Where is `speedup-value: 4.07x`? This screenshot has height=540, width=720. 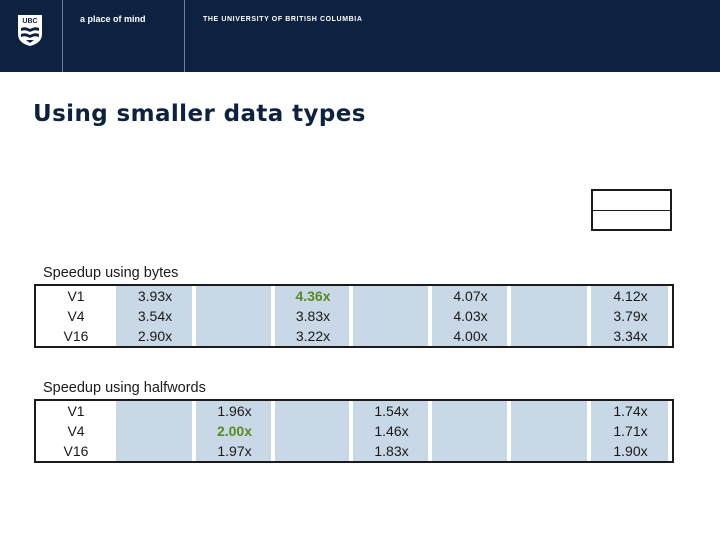
speedup-value: 4.07x is located at coordinates (470, 296).